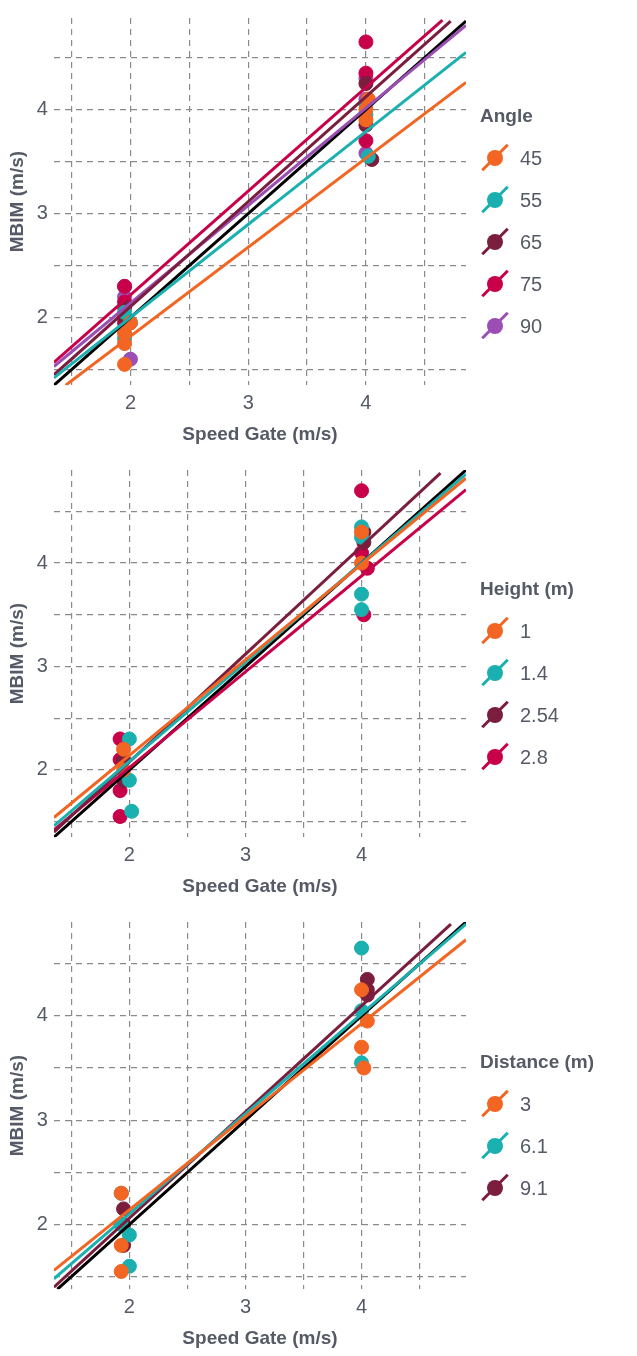 This screenshot has width=637, height=1356. Describe the element at coordinates (507, 116) in the screenshot. I see `legend-title: Angle` at that location.